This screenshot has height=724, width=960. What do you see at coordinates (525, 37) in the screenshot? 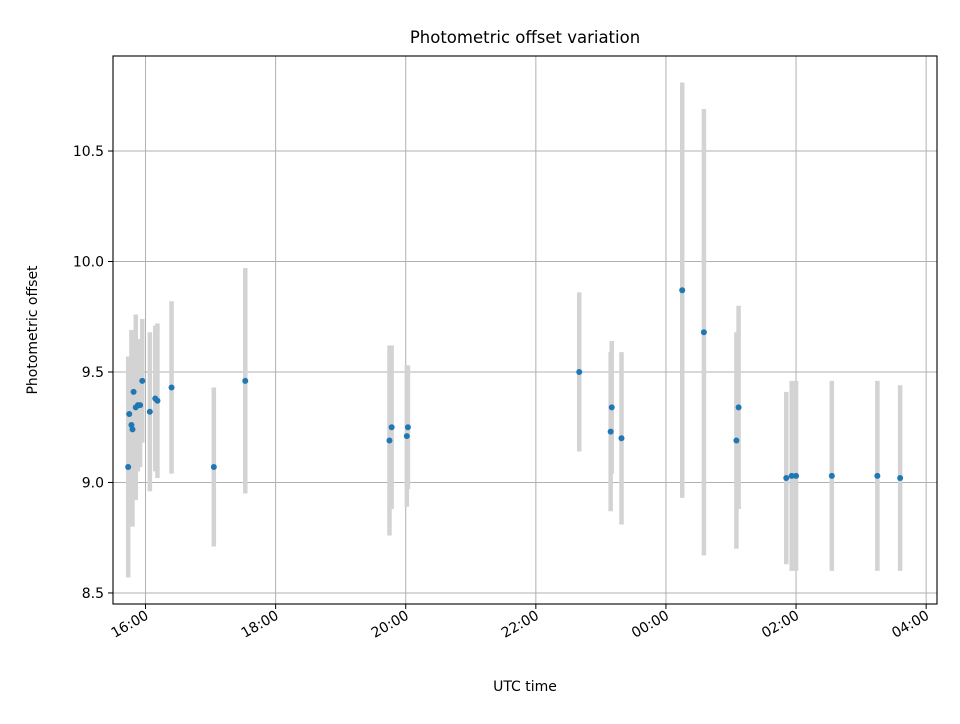
I see `chart-title: Photometric offset variation` at bounding box center [525, 37].